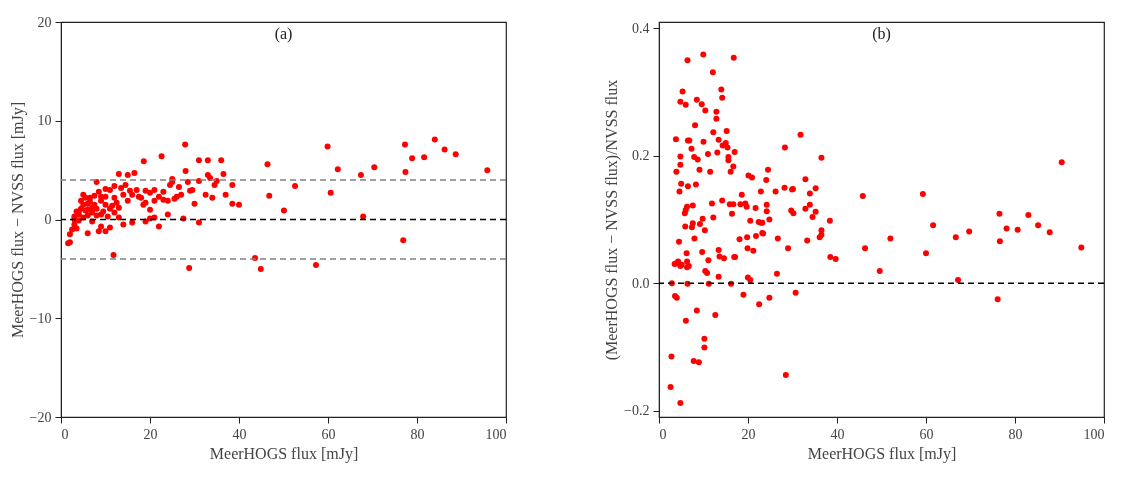 Image resolution: width=1138 pixels, height=483 pixels. Describe the element at coordinates (641, 28) in the screenshot. I see `y-tick-label: 0.4` at that location.